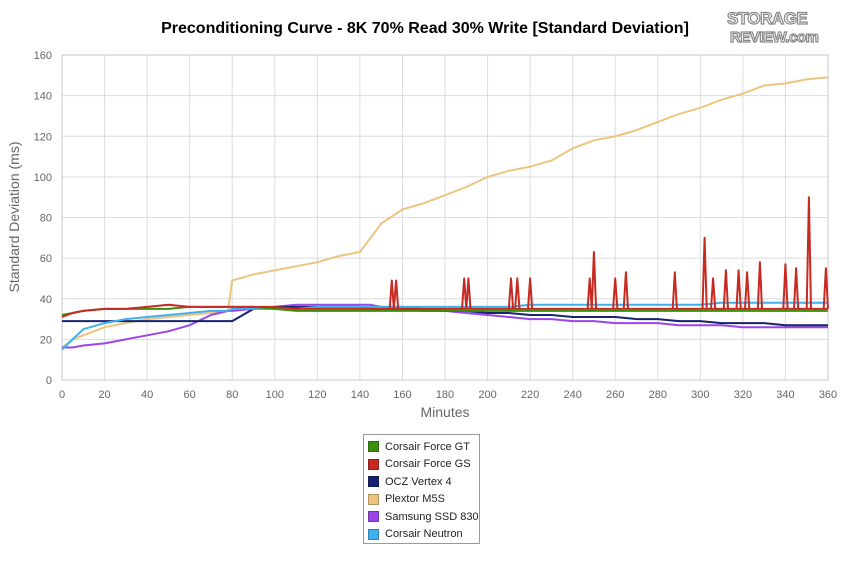 This screenshot has height=562, width=850. I want to click on legend-label: Corsair Neutron, so click(424, 534).